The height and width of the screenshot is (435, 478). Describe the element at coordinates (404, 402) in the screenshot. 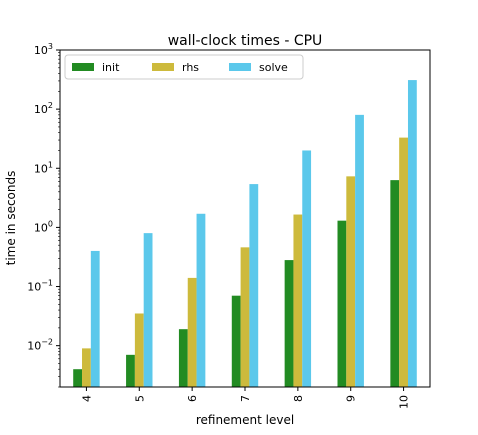

I see `x-tick-label-10: 10` at that location.